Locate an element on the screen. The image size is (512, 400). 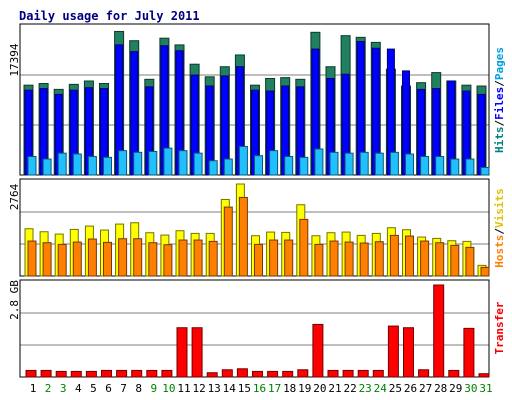
transfer-ymax-label: 2.8 GB is located at coordinates (14, 300).